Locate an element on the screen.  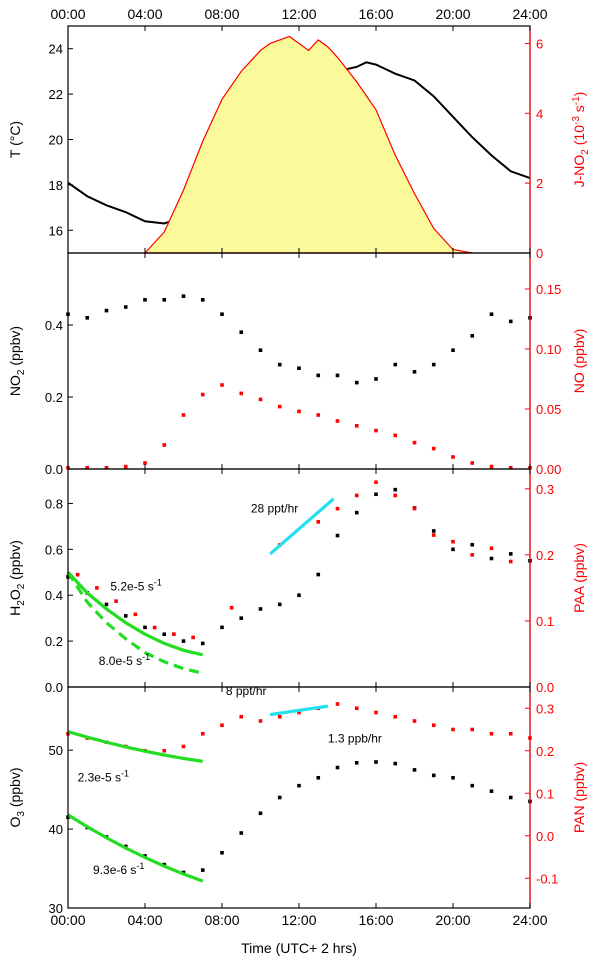
y-tick-label-left: 50 is located at coordinates (56, 750).